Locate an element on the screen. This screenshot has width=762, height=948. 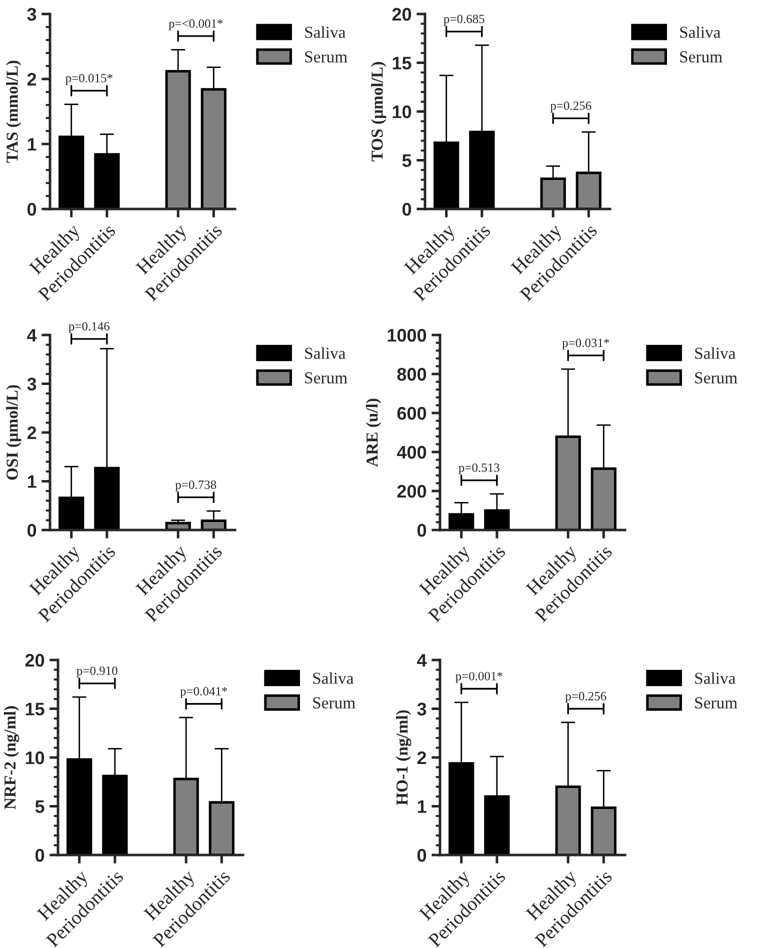
annotation: p=0.041* is located at coordinates (204, 692).